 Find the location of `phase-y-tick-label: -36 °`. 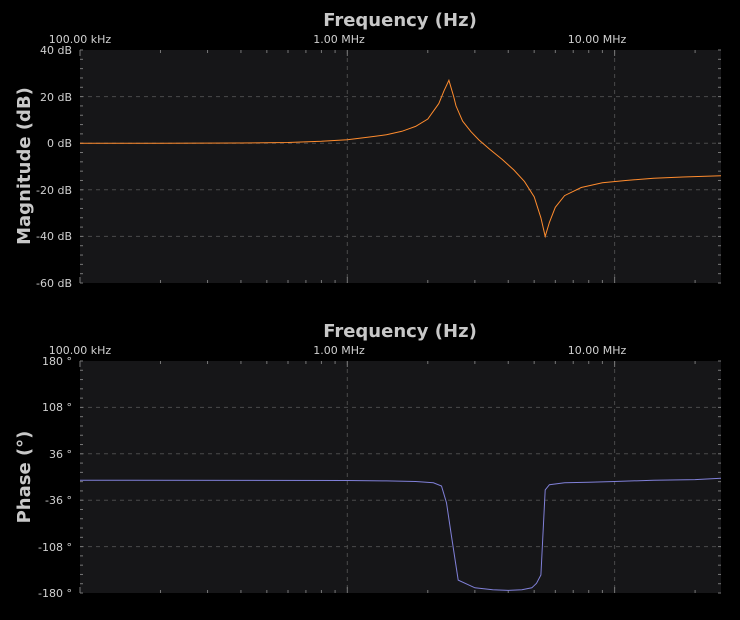

phase-y-tick-label: -36 ° is located at coordinates (58, 500).